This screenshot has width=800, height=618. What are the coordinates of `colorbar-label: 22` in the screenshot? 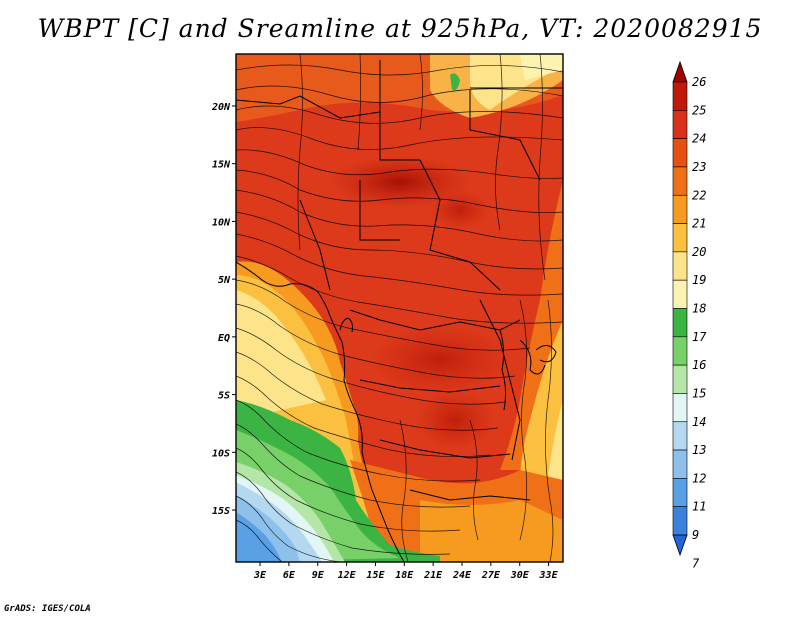 It's located at (699, 195).